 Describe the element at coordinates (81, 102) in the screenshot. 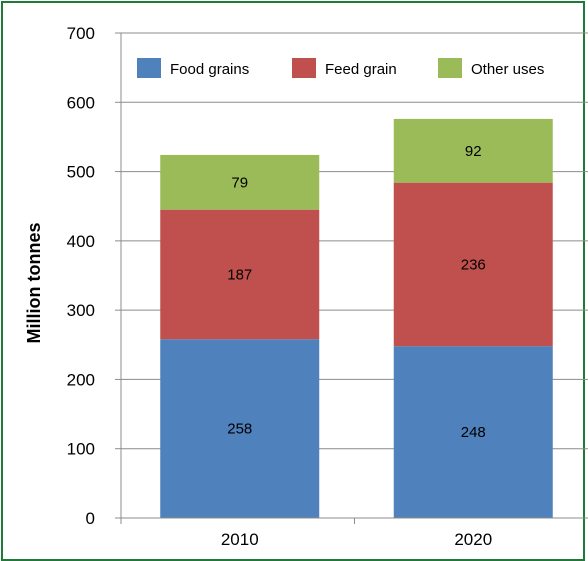

I see `y-tick-label: 600` at that location.